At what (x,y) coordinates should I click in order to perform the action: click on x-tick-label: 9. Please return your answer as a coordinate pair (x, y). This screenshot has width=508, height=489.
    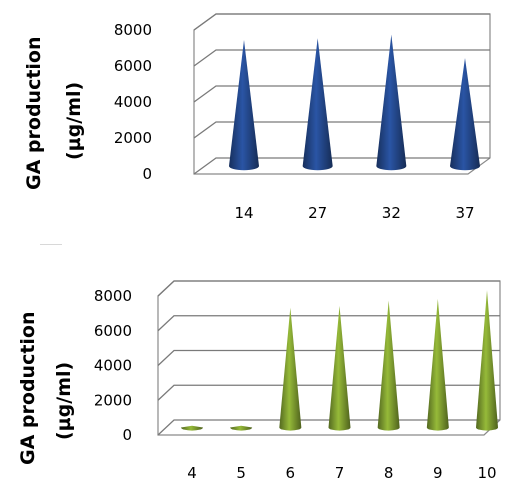
    Looking at the image, I should click on (438, 473).